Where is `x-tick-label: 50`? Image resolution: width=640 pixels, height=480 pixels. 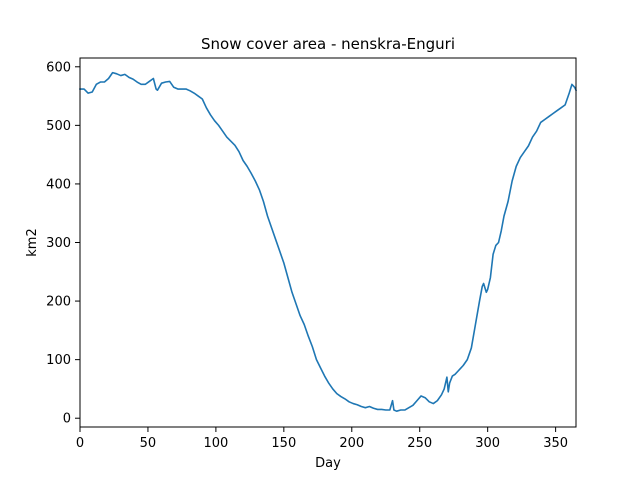
x-tick-label: 50 is located at coordinates (148, 443).